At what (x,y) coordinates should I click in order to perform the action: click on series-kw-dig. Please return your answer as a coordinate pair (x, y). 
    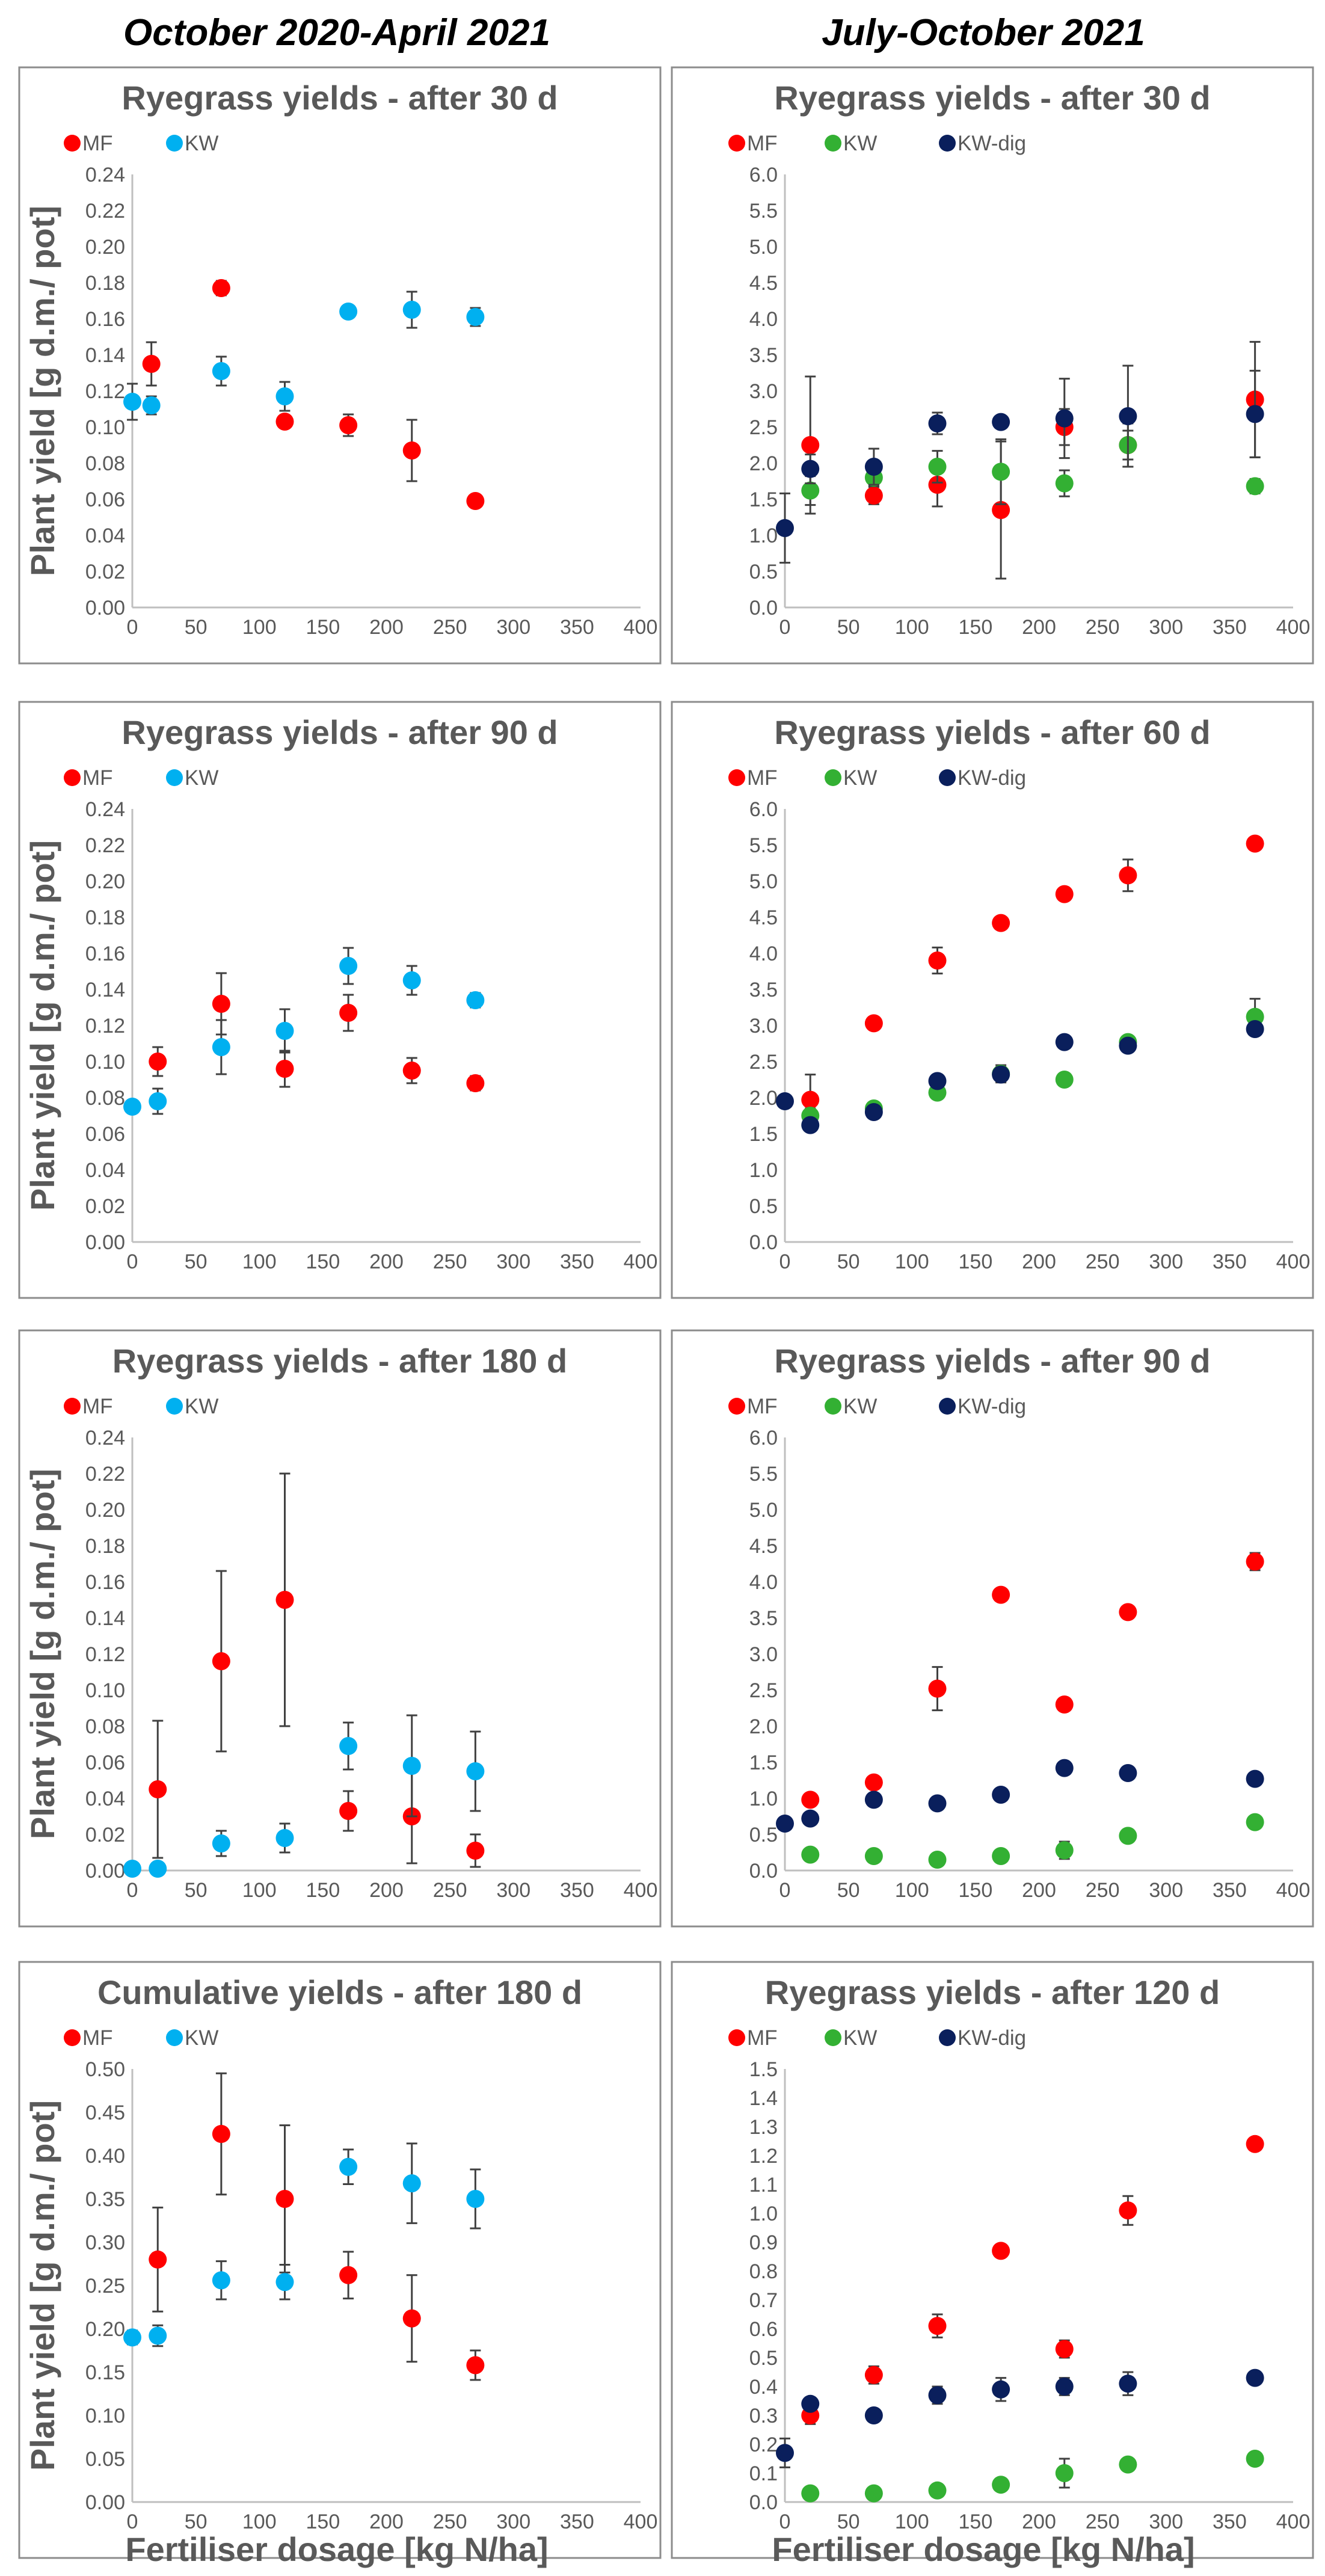
    Looking at the image, I should click on (1020, 2418).